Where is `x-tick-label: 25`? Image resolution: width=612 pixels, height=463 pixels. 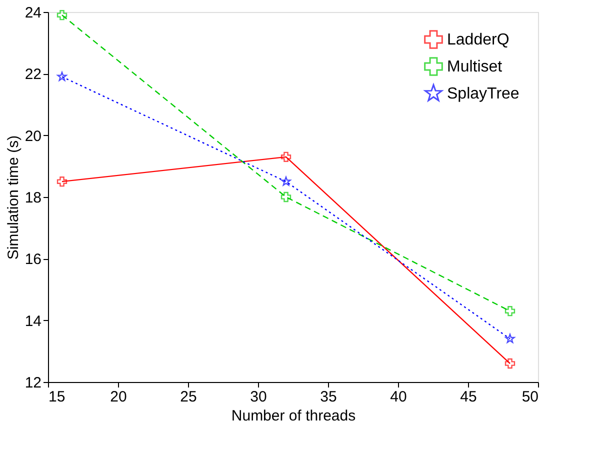 x-tick-label: 25 is located at coordinates (188, 397).